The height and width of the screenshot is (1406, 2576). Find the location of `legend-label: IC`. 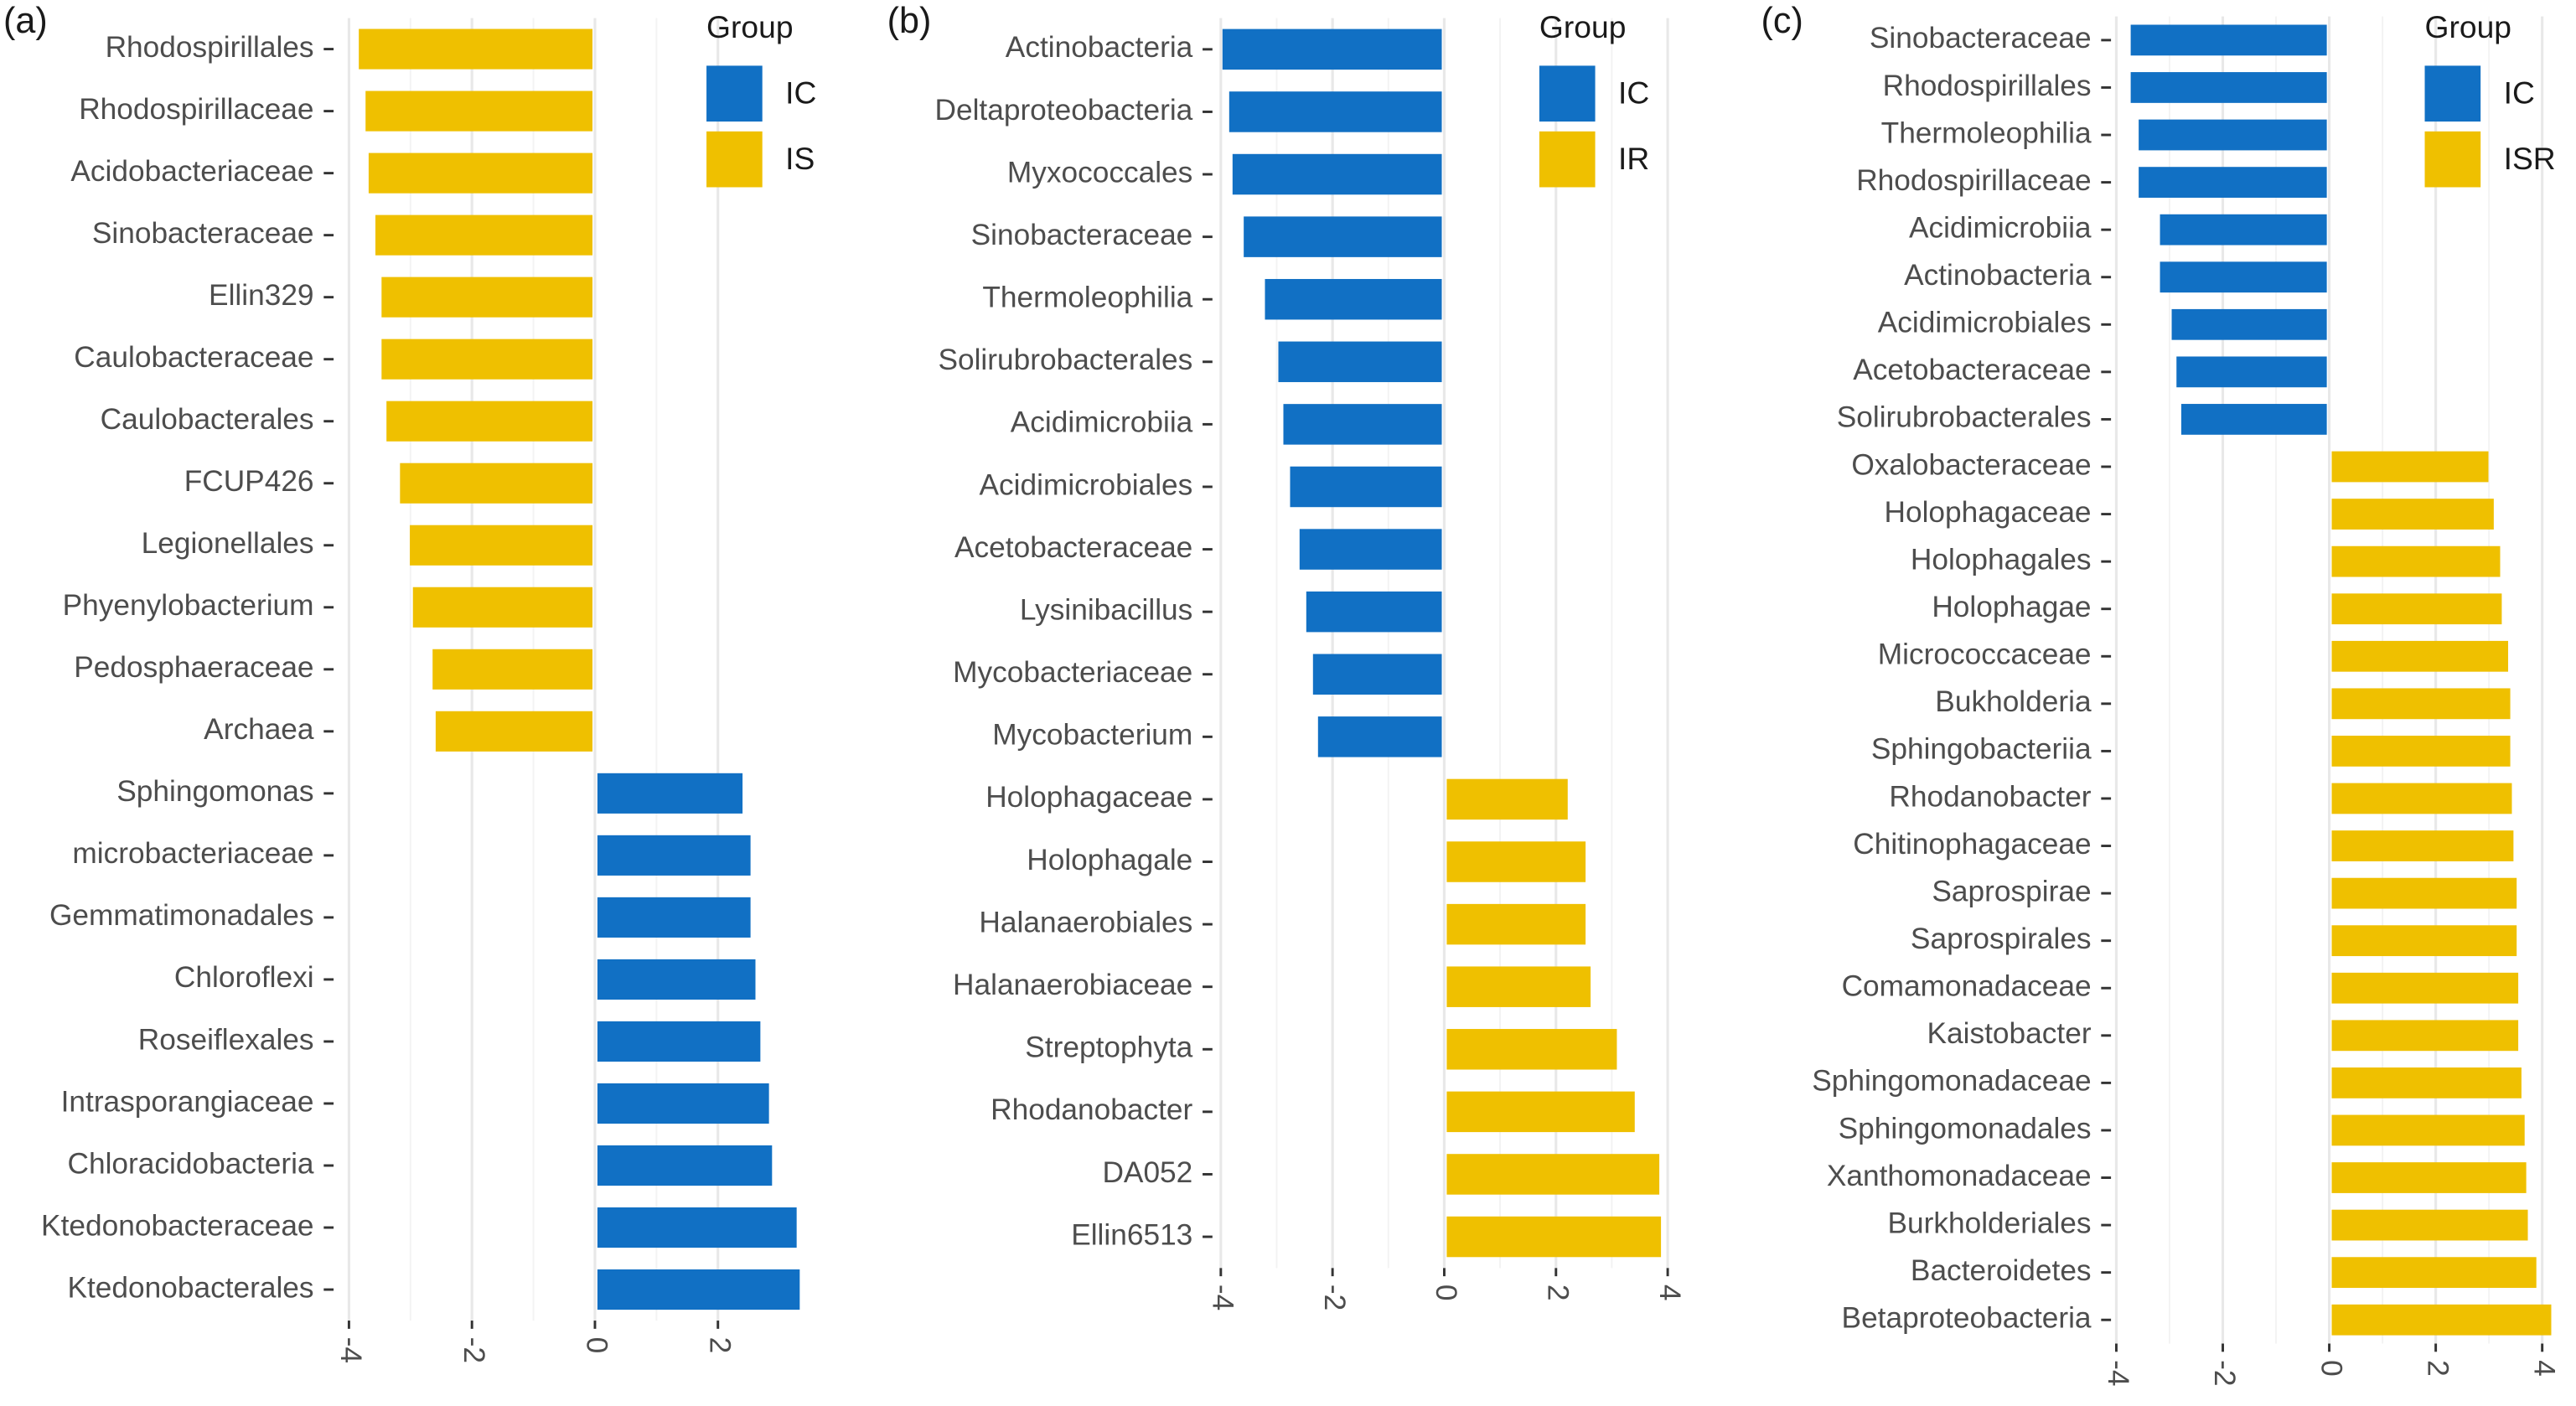

legend-label: IC is located at coordinates (1633, 93).